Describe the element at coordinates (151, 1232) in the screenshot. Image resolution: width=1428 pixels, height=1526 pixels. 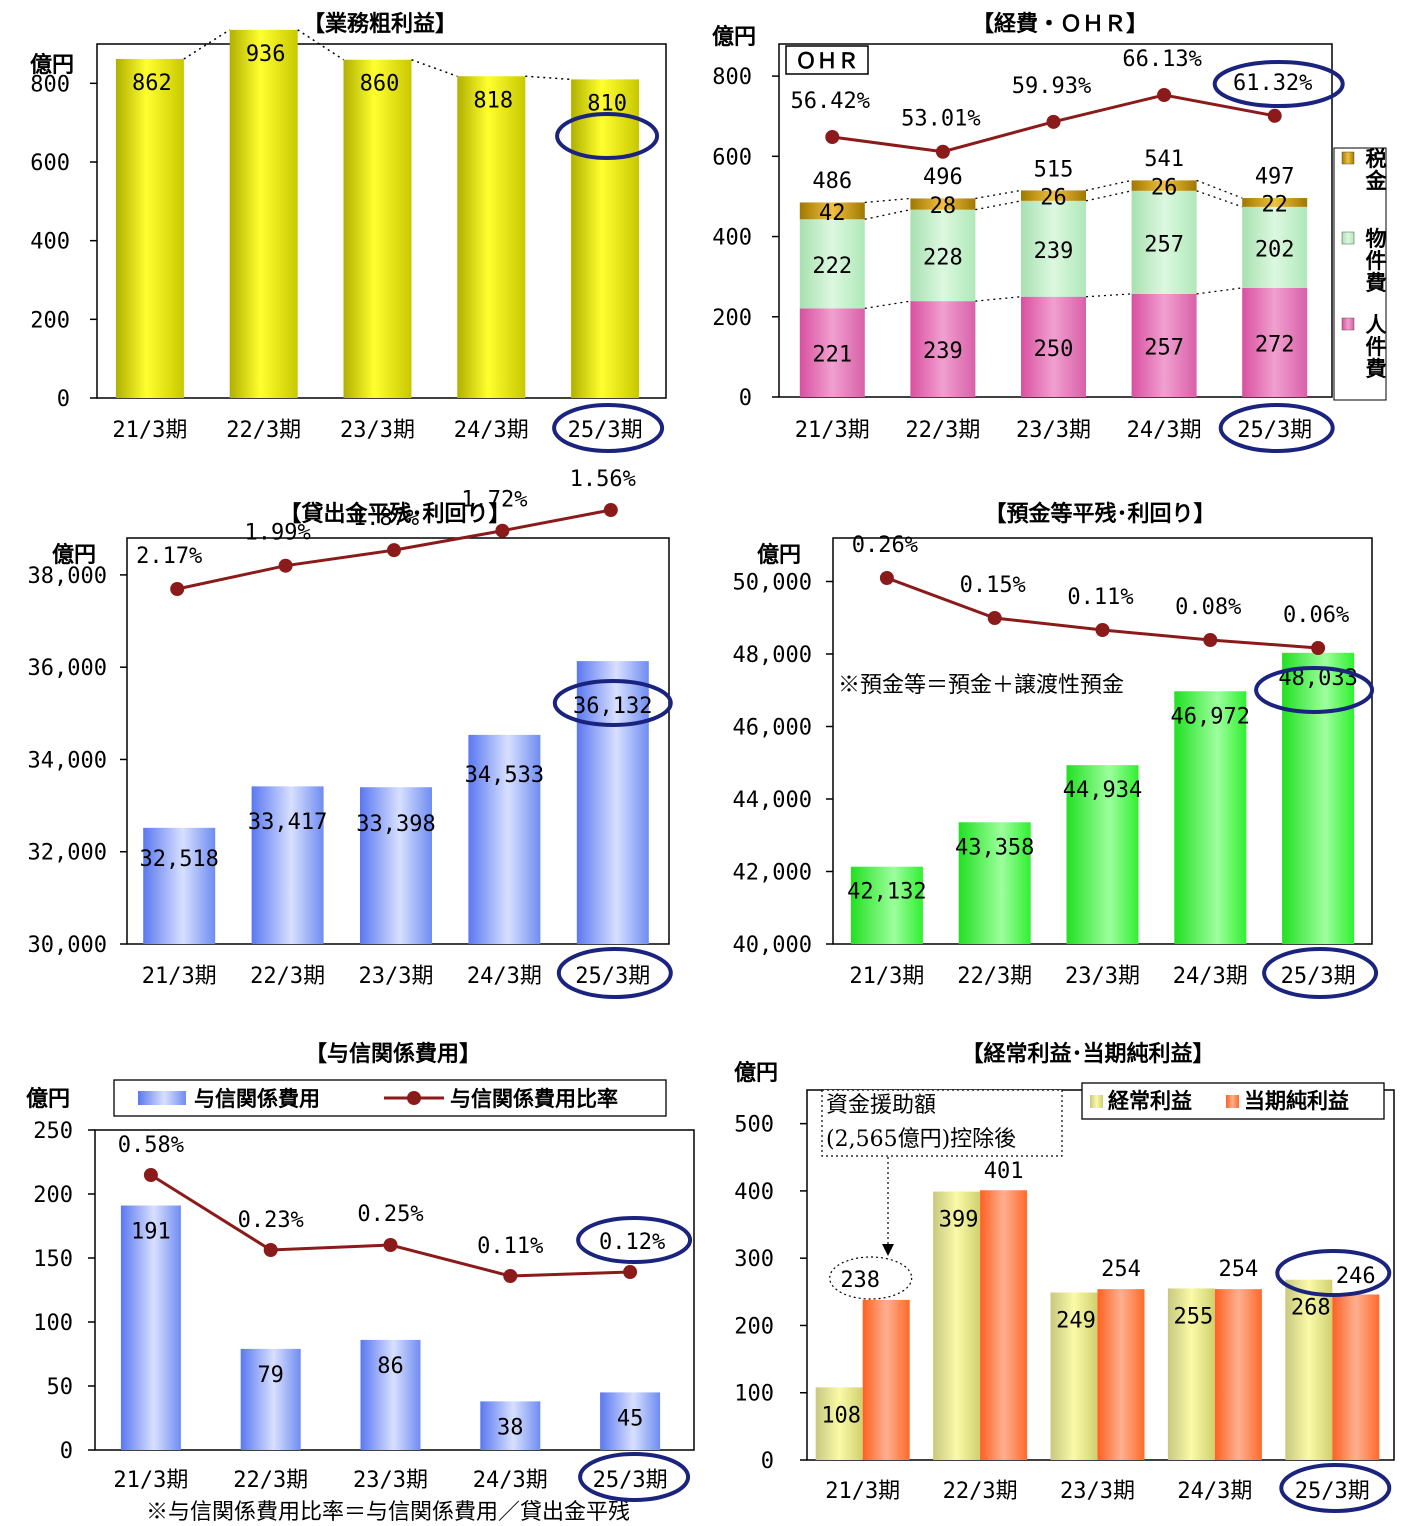
I see `data-label: 191` at that location.